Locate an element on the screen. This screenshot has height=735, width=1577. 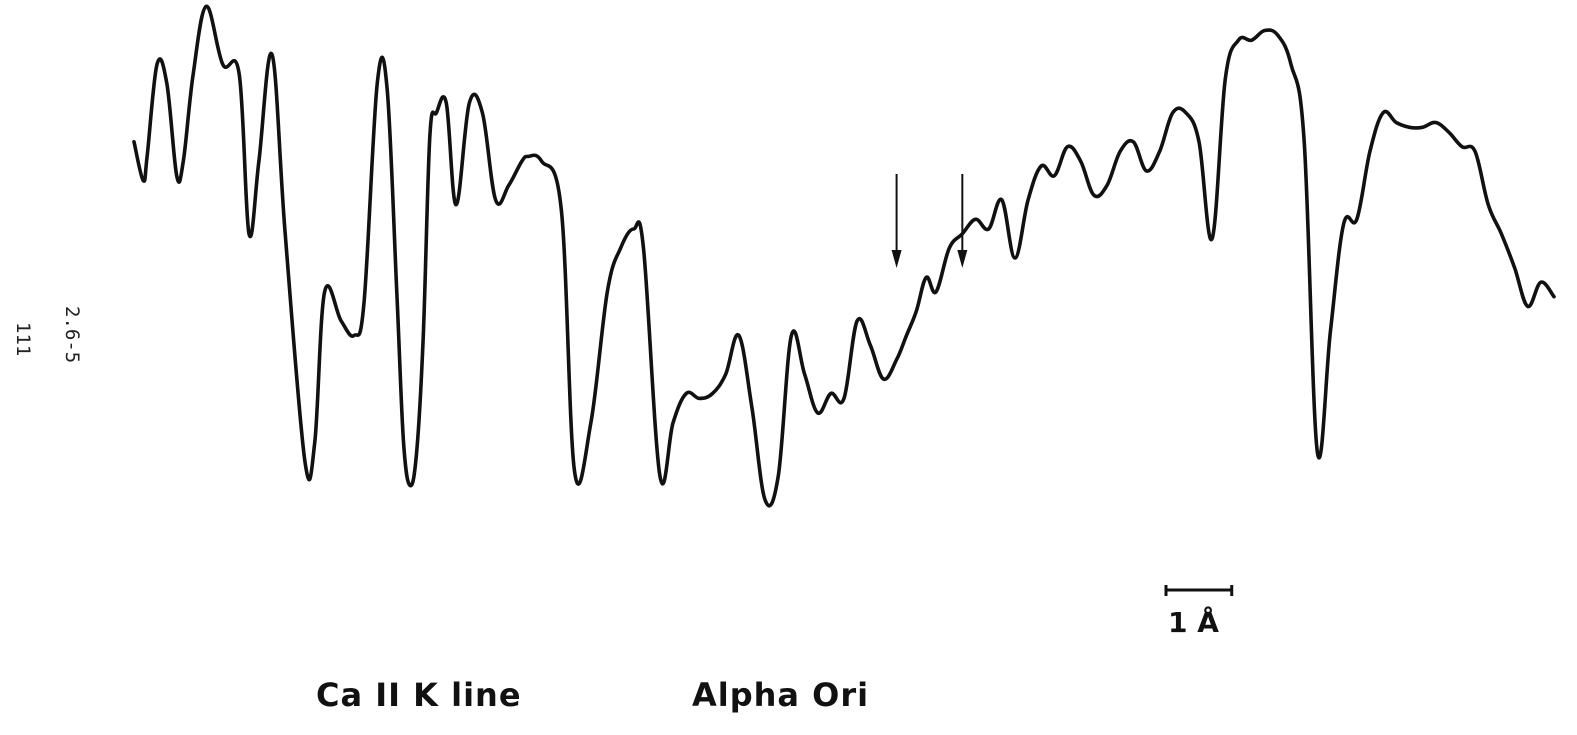
scale-bar is located at coordinates (1199, 590).